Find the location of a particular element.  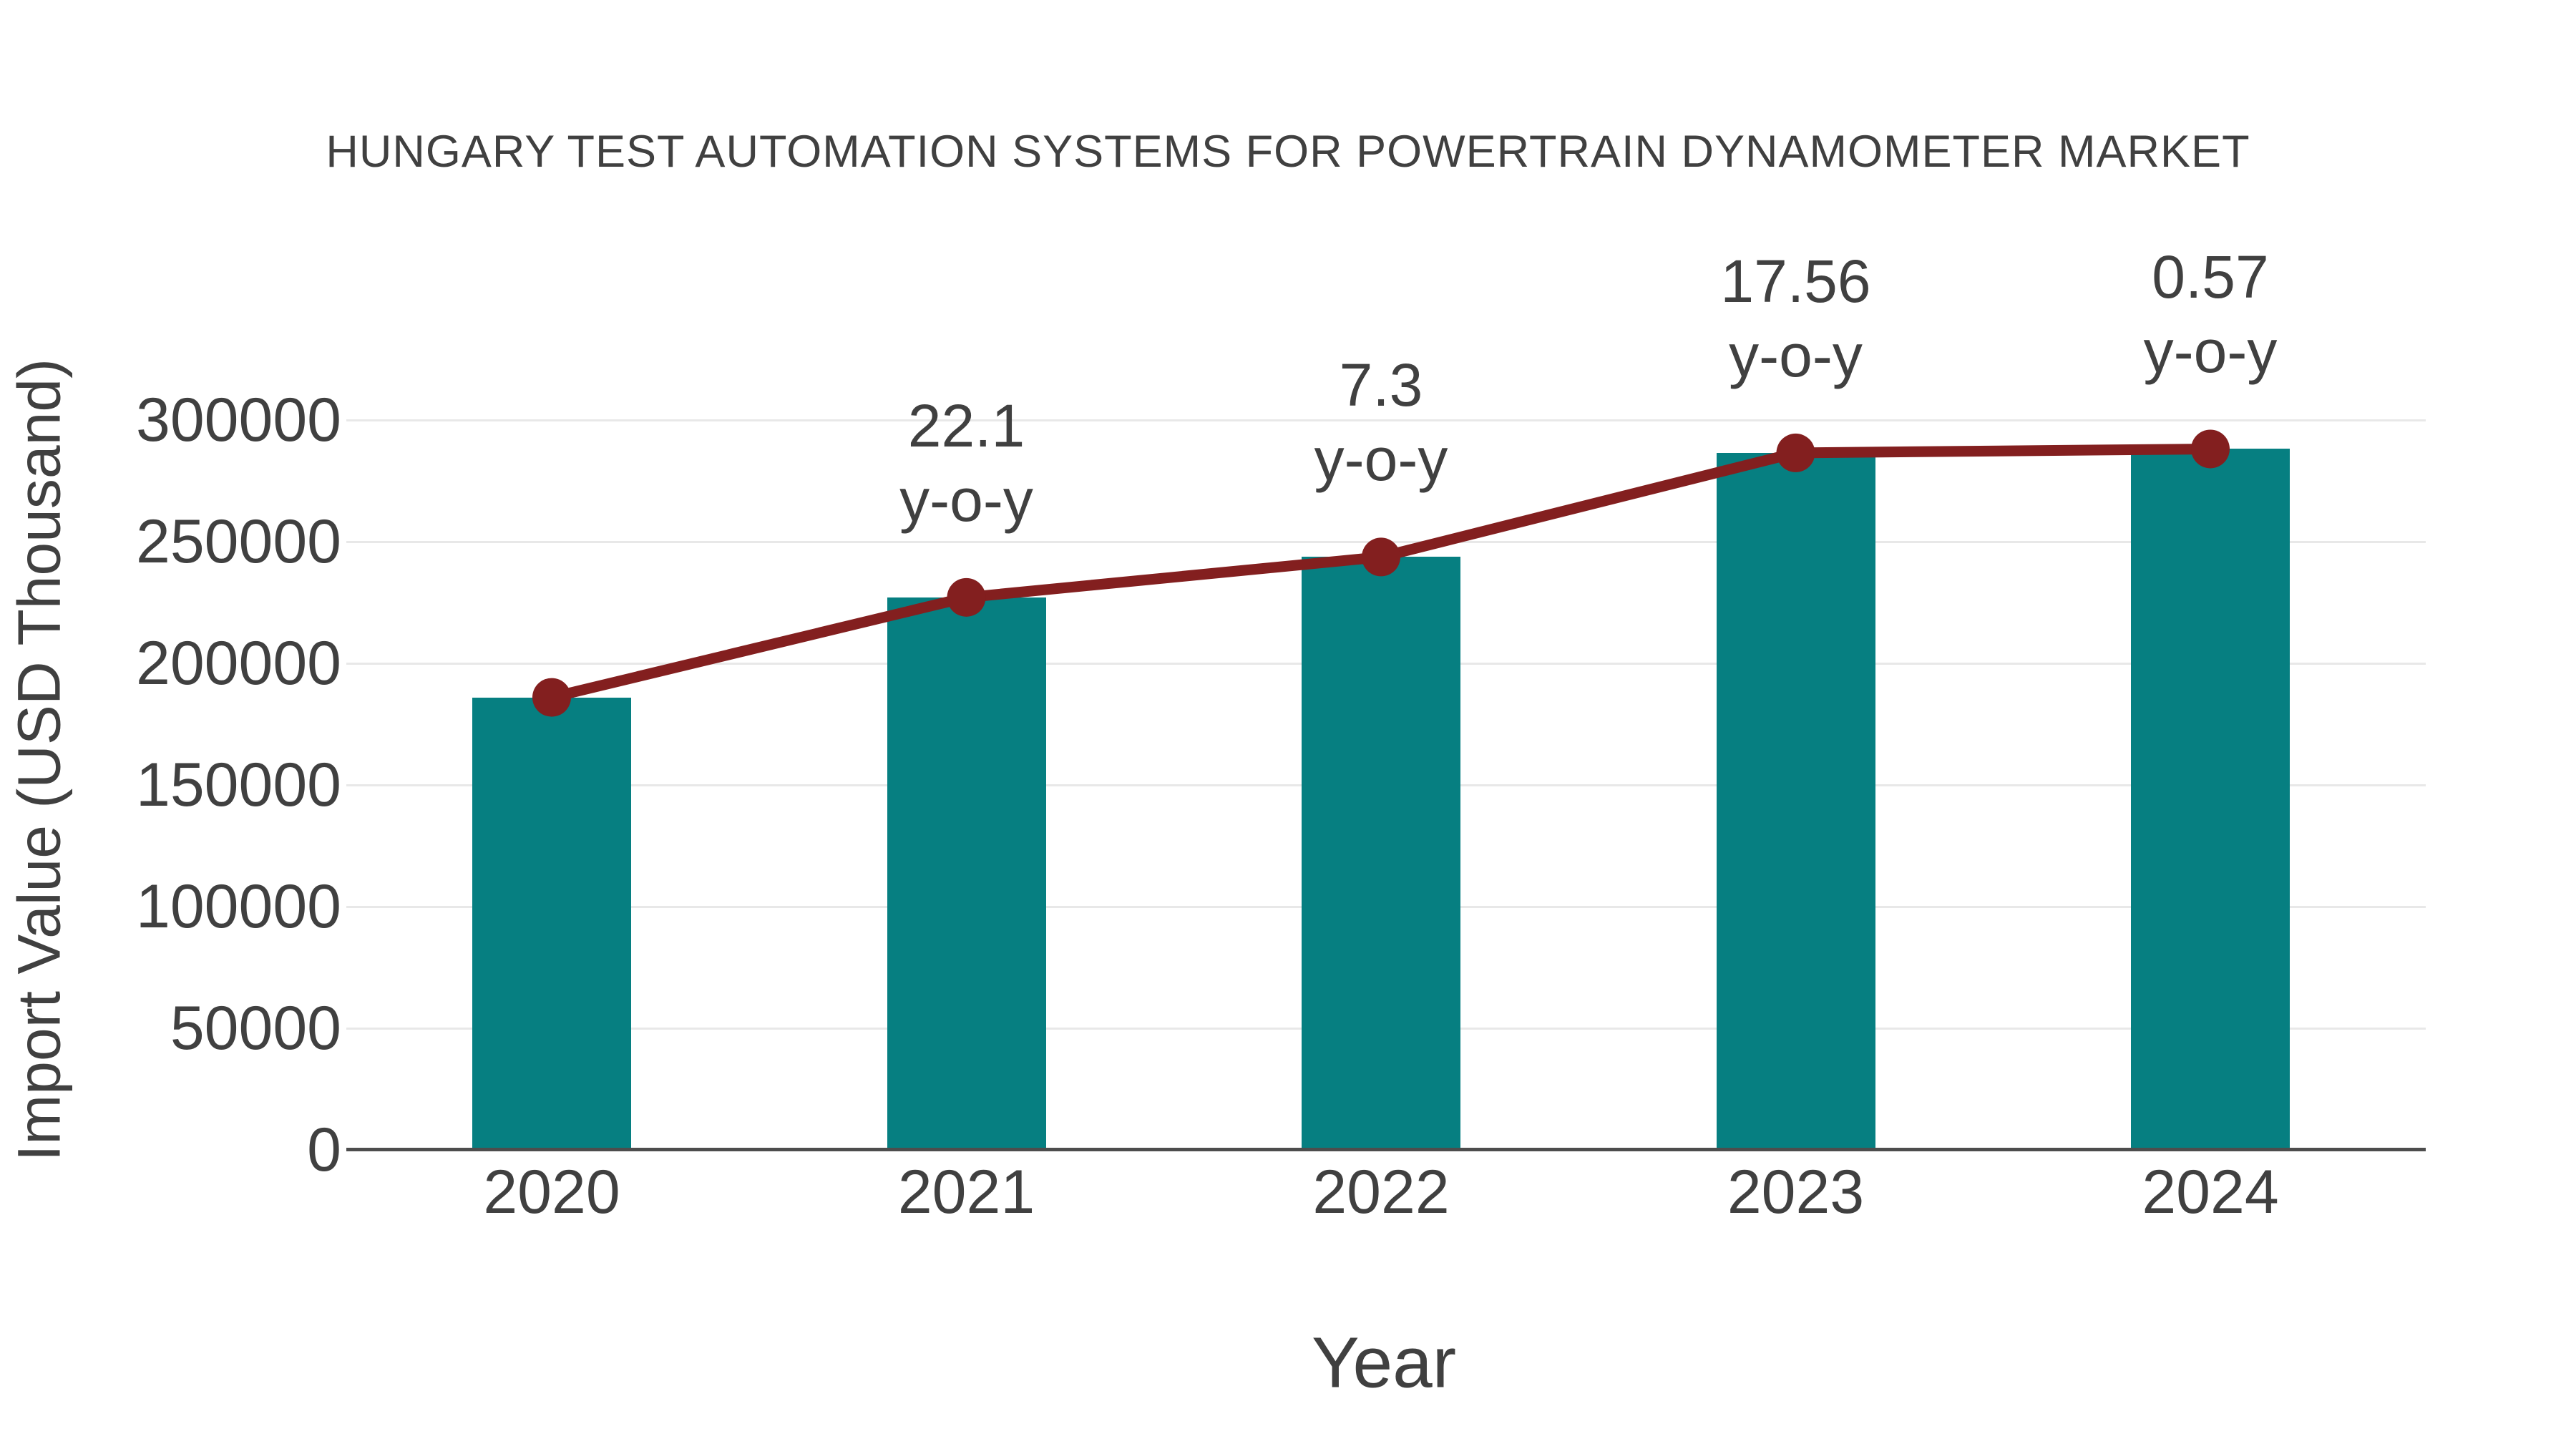

y-tick-label-200000: 200000 is located at coordinates (238, 663).